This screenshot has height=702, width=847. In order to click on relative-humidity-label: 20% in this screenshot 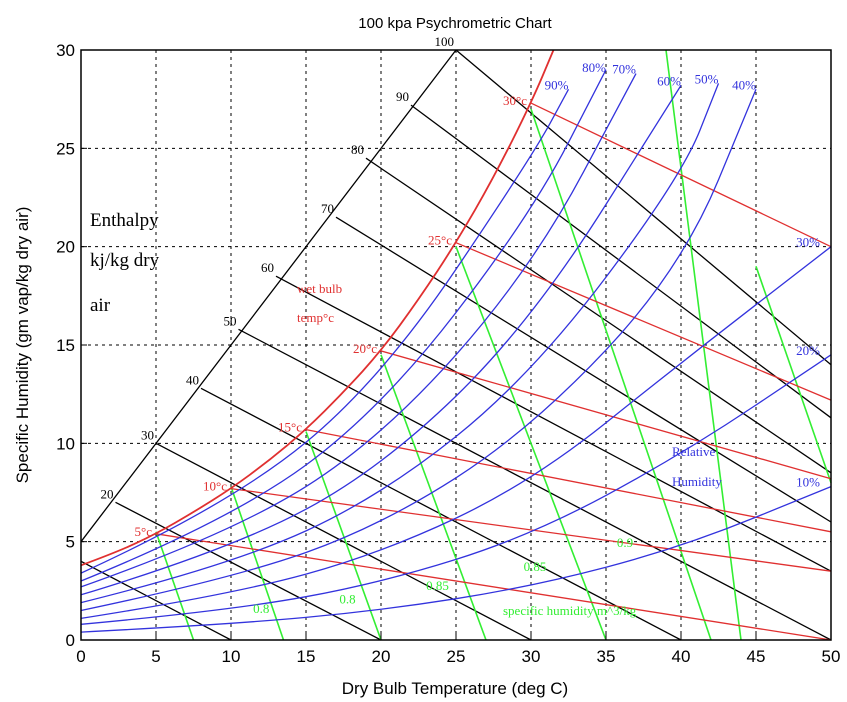, I will do `click(808, 350)`.